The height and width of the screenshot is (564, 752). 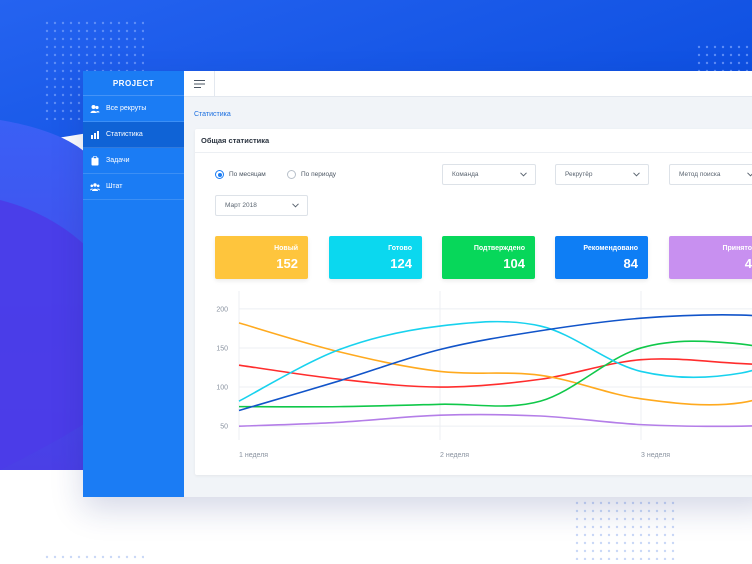 I want to click on team-select: Команда, so click(x=489, y=174).